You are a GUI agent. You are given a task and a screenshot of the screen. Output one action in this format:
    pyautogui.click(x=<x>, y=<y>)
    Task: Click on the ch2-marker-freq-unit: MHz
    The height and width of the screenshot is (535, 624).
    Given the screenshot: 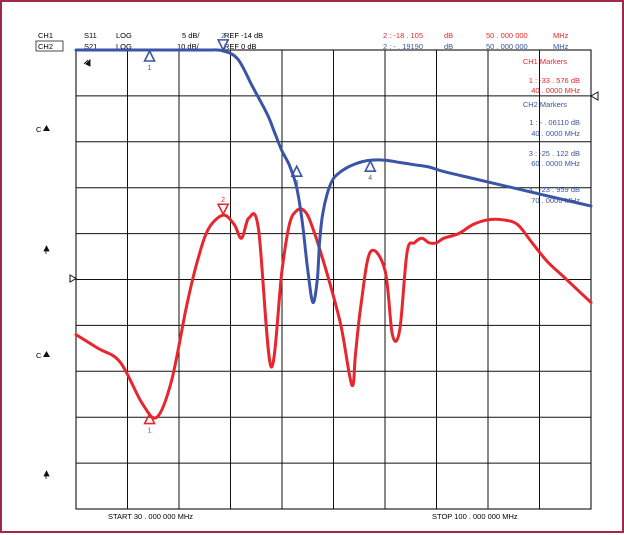 What is the action you would take?
    pyautogui.click(x=561, y=46)
    